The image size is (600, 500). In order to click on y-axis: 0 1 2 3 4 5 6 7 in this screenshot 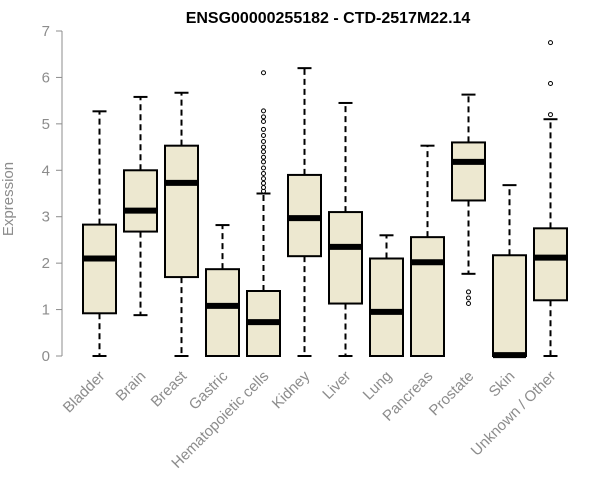, I will do `click(52, 194)`.